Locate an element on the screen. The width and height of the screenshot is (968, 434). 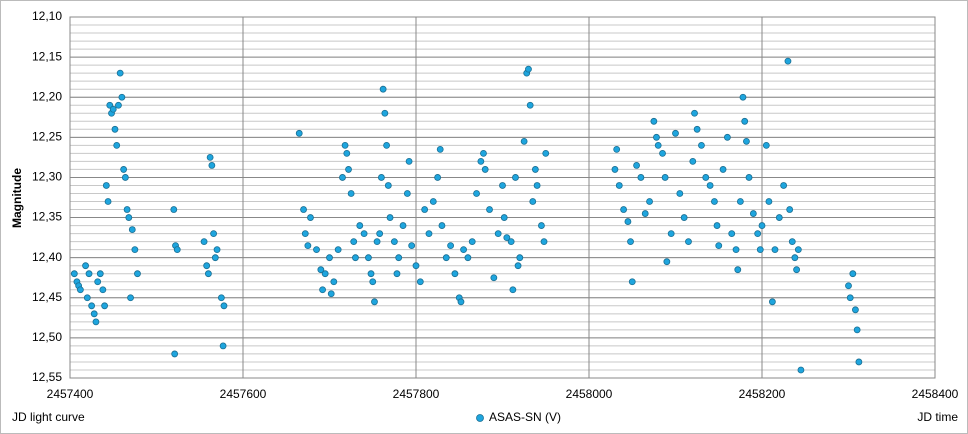
legend: ASAS-SN (V) is located at coordinates (518, 417).